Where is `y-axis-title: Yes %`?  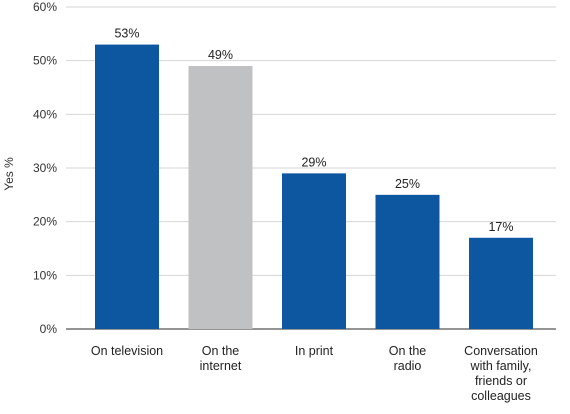 y-axis-title: Yes % is located at coordinates (9, 174).